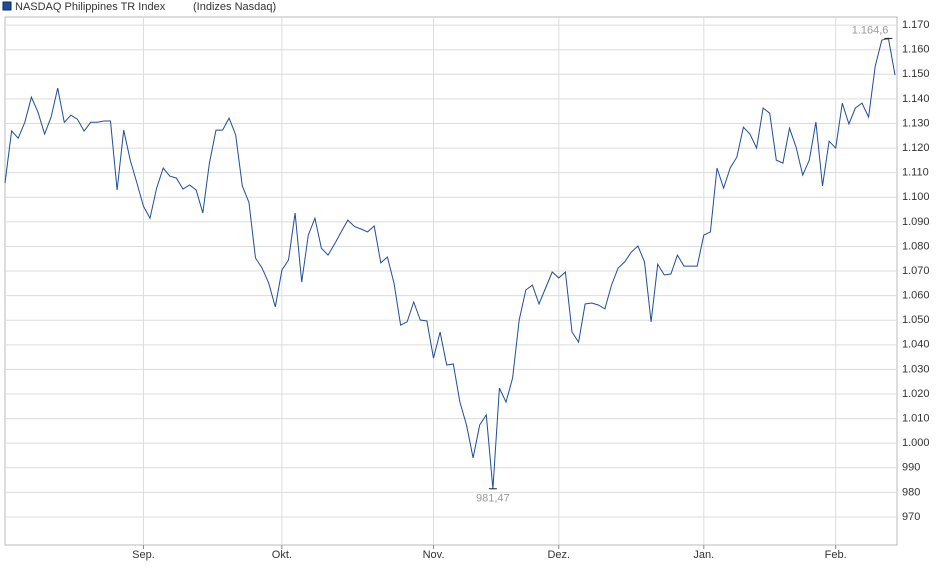 The width and height of the screenshot is (940, 579). I want to click on y-tick-label: 1.160, so click(916, 50).